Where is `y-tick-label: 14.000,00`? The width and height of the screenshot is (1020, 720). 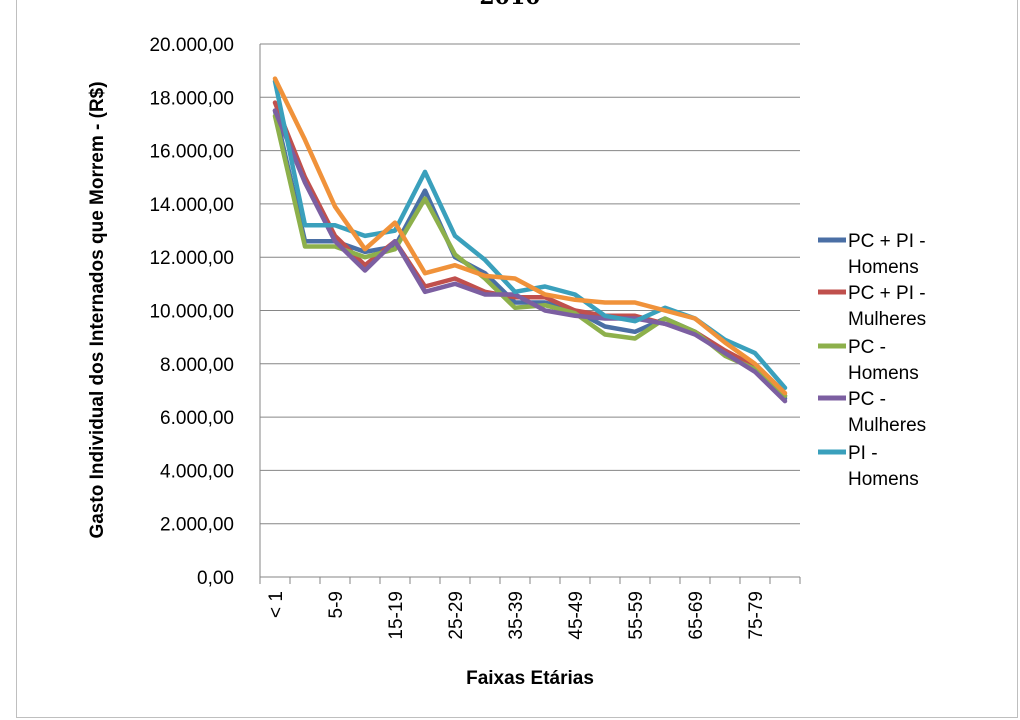 y-tick-label: 14.000,00 is located at coordinates (191, 205).